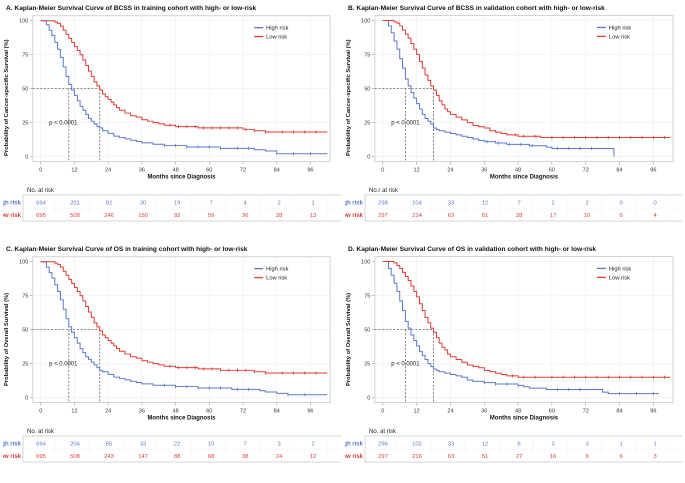 Image resolution: width=685 pixels, height=483 pixels. What do you see at coordinates (177, 445) in the screenshot?
I see `risk-count: 22` at bounding box center [177, 445].